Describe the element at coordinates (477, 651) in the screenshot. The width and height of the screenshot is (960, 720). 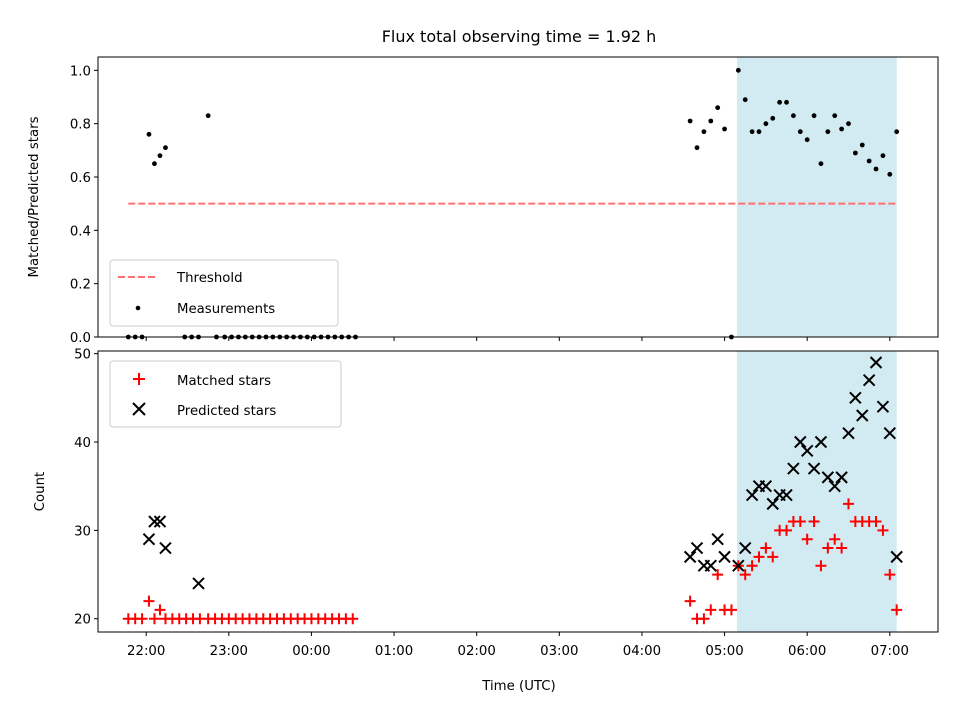
I see `x-tick-label: 02:00` at that location.